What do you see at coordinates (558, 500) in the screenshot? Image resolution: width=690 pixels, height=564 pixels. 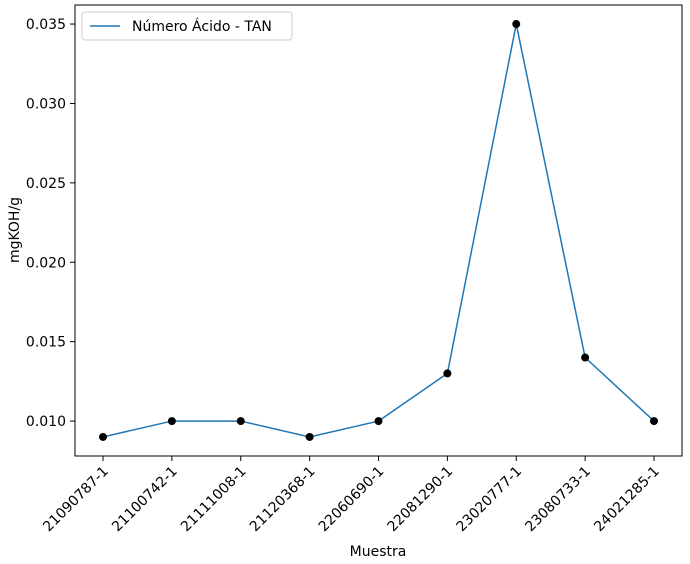 I see `x-tick-label: 23080733-1` at bounding box center [558, 500].